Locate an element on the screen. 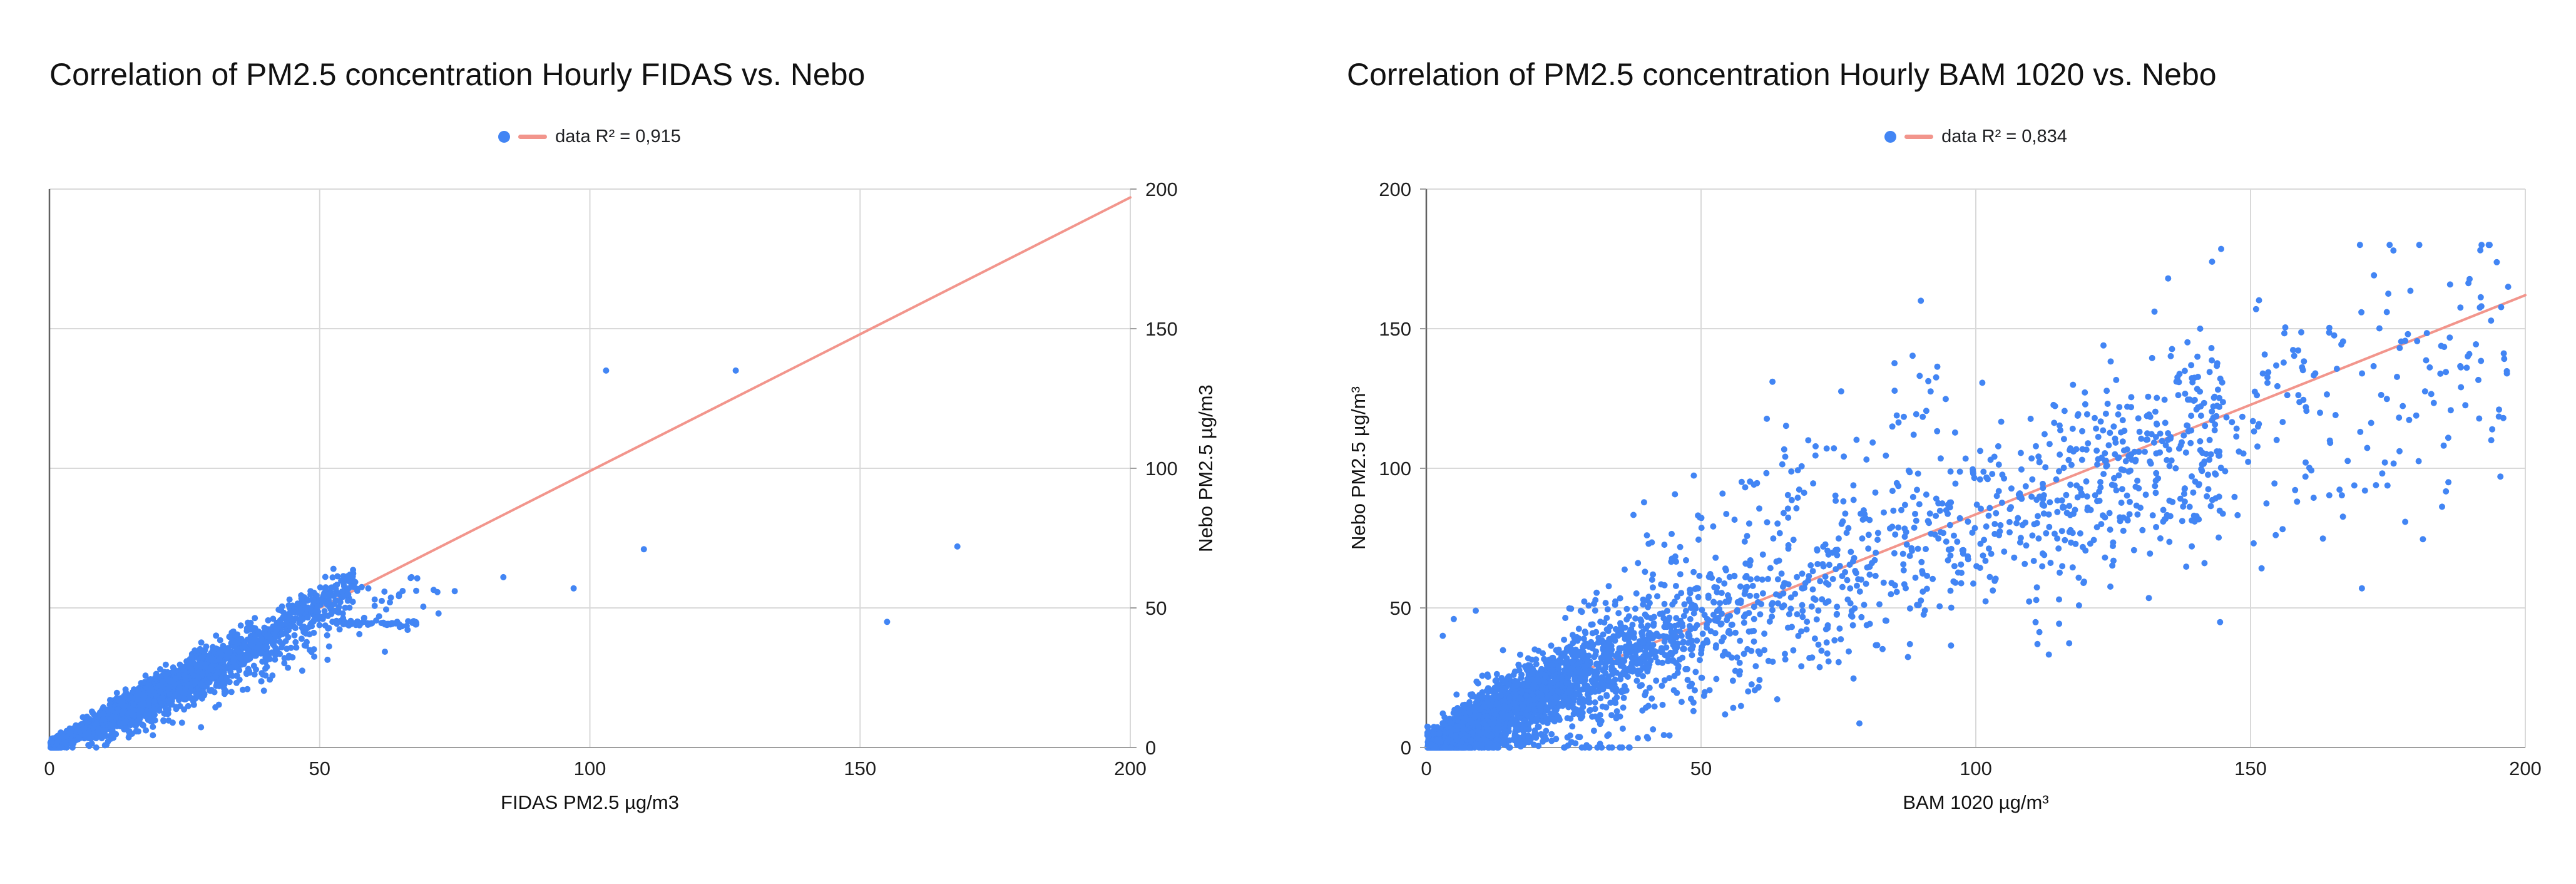 The width and height of the screenshot is (2576, 884). x-axis-title: FIDAS PM2.5 µg/m3 is located at coordinates (590, 802).